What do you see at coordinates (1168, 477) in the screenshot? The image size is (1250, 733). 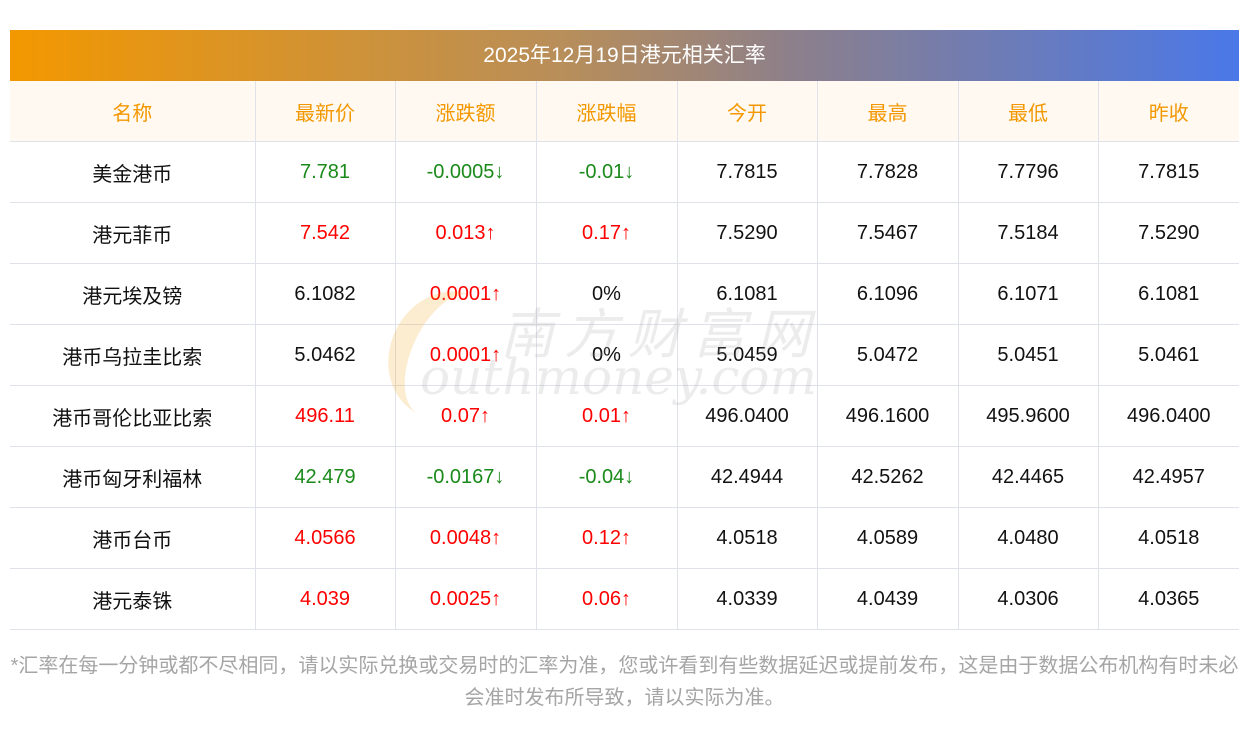 I see `cell-prev: 42.4957` at bounding box center [1168, 477].